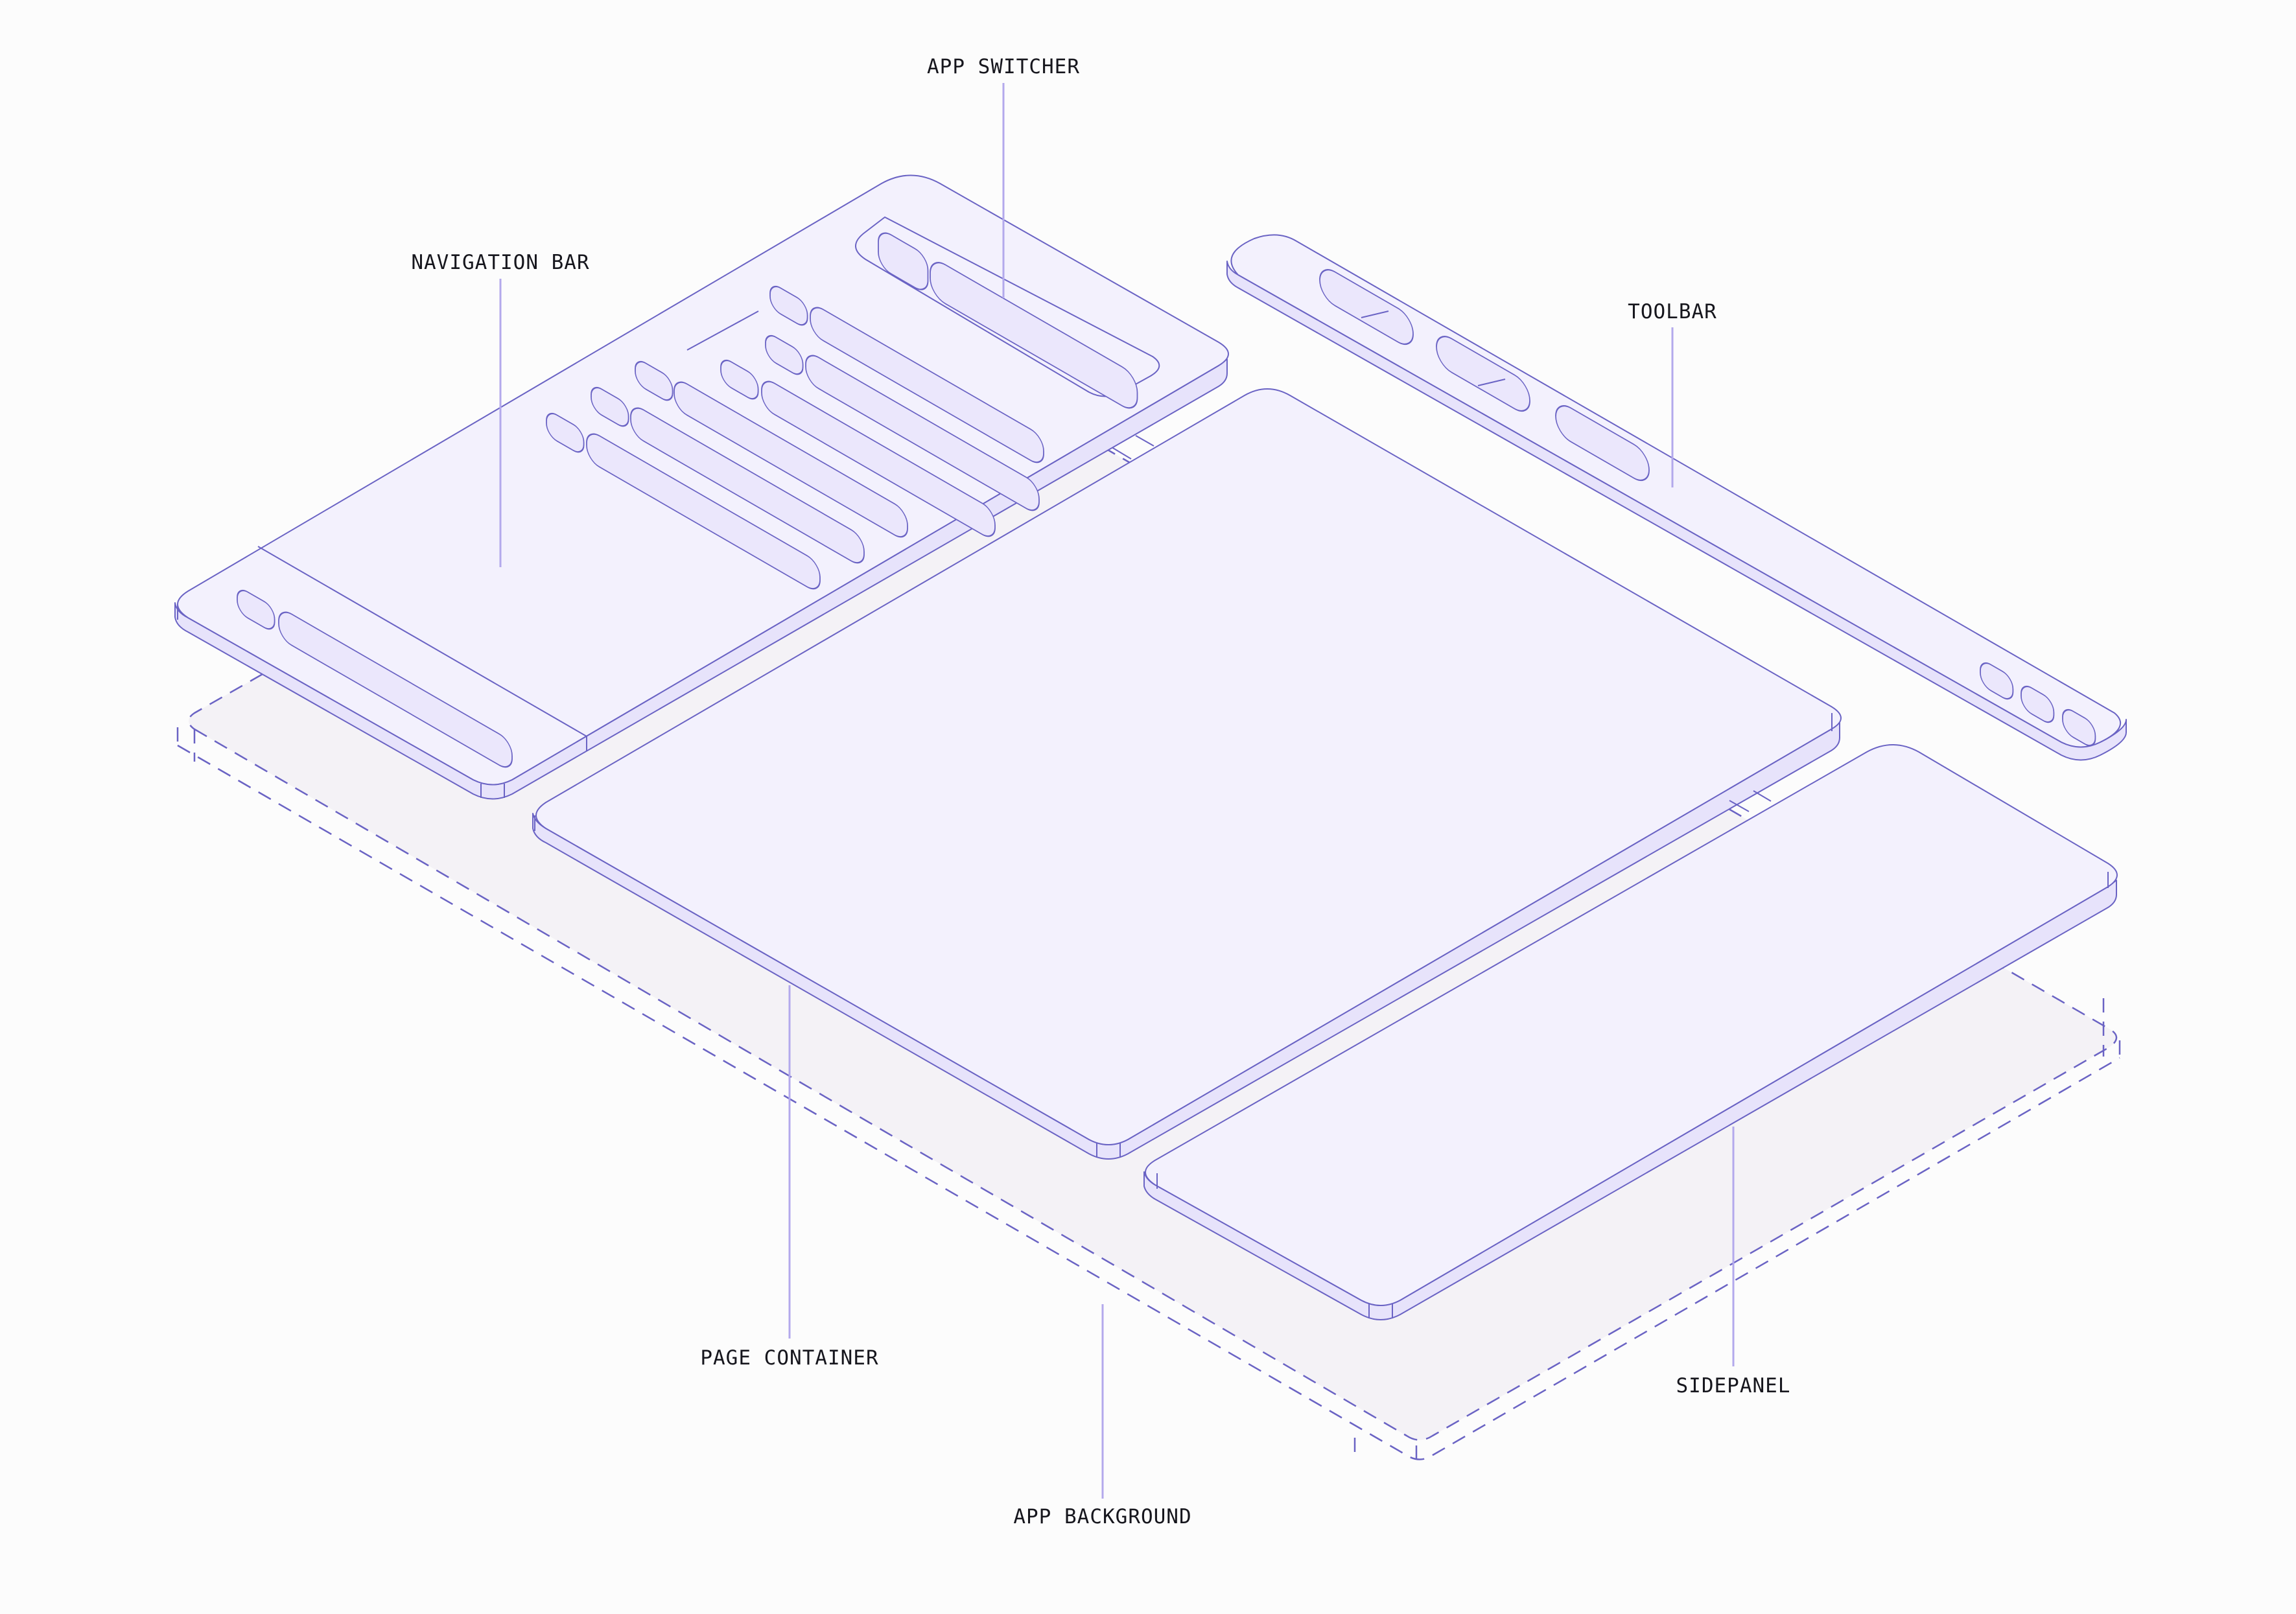  What do you see at coordinates (565, 432) in the screenshot?
I see `nav-item-6-icon` at bounding box center [565, 432].